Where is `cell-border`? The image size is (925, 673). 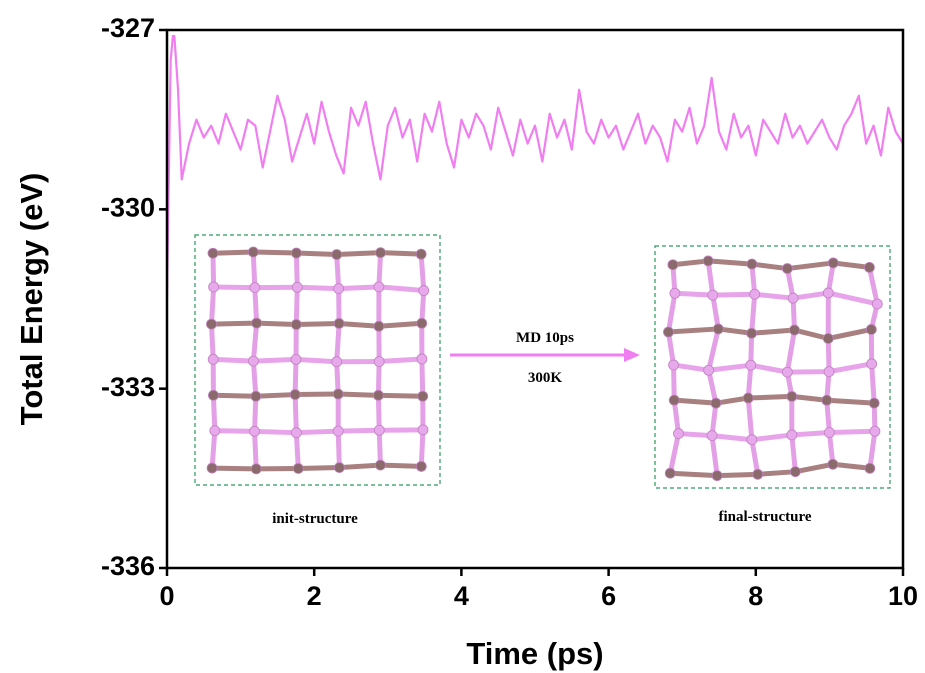
cell-border is located at coordinates (772, 367).